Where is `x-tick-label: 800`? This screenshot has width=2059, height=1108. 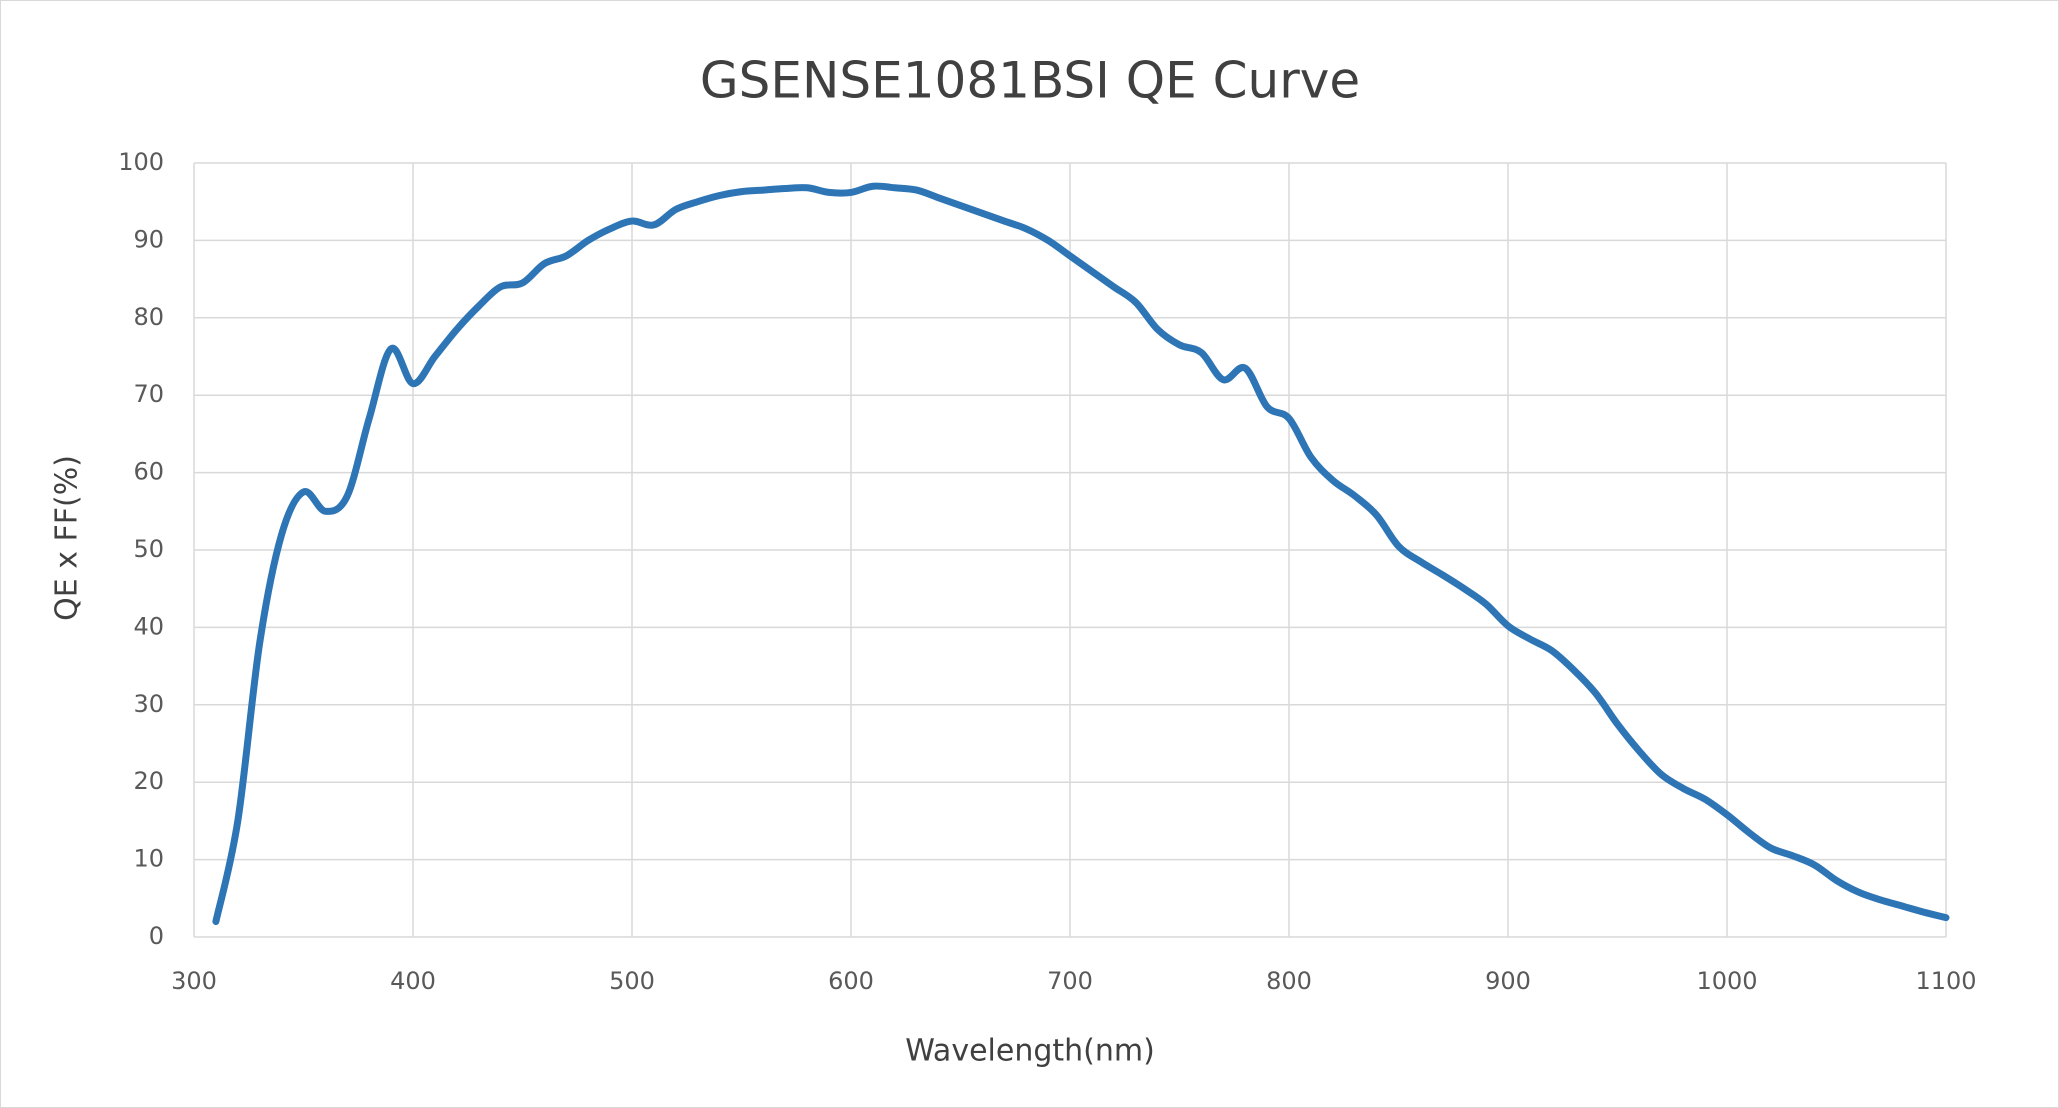
x-tick-label: 800 is located at coordinates (1289, 981).